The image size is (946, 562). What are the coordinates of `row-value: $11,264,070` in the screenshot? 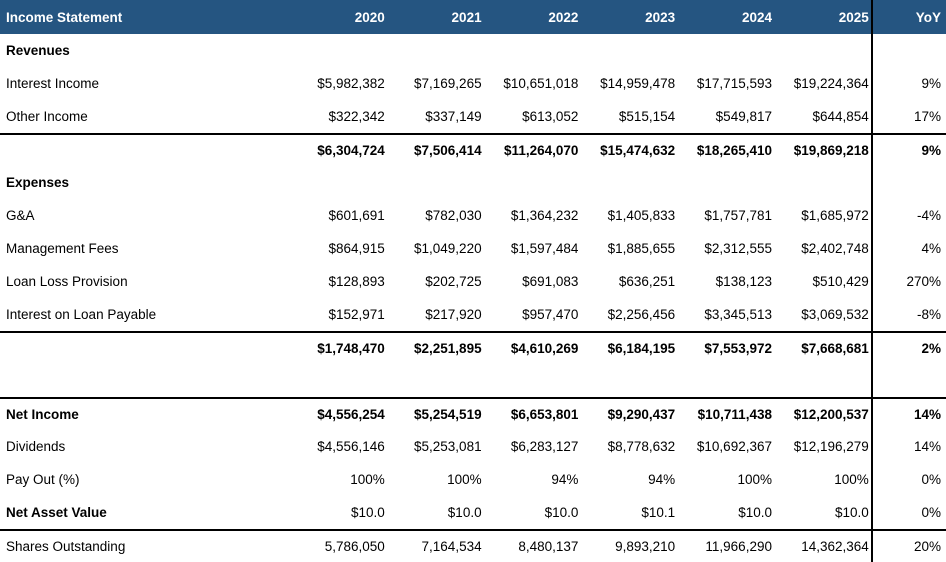 It's located at (541, 150).